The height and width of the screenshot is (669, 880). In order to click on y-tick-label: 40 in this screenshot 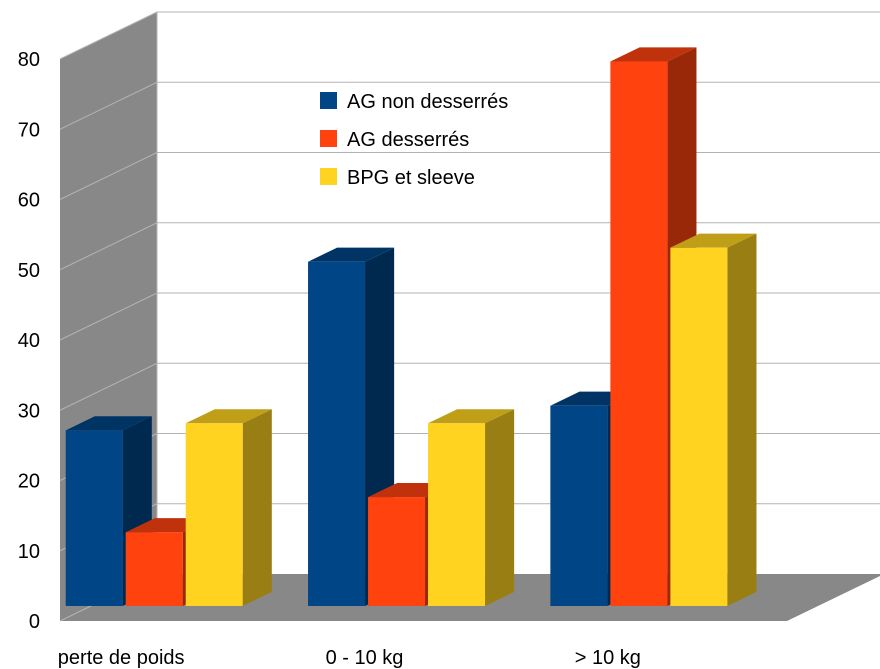, I will do `click(29, 341)`.